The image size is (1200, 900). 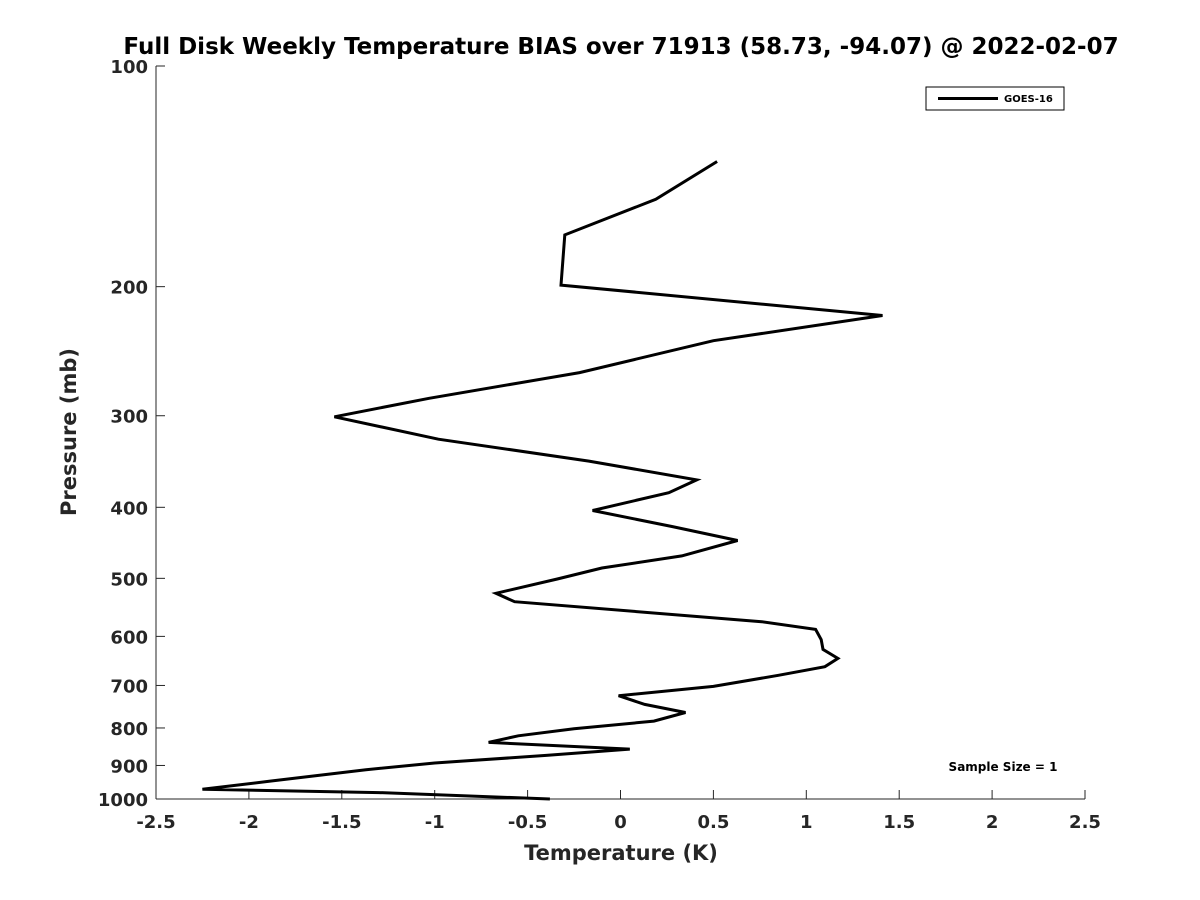 I want to click on x-tick-label: 2.5, so click(x=1085, y=822).